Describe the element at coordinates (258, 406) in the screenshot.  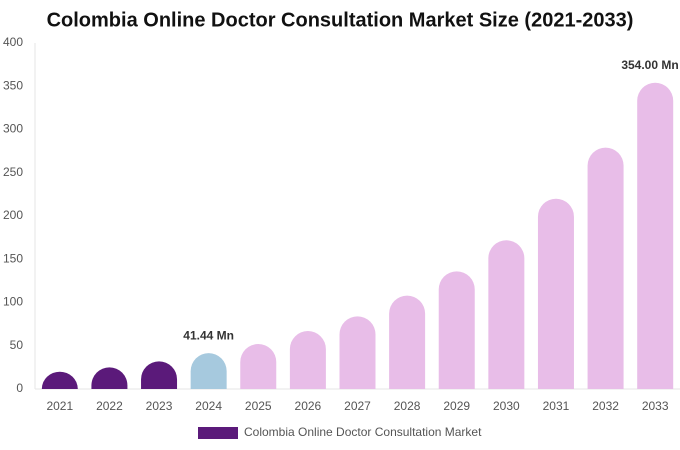
I see `x-tick-label: 2025` at that location.